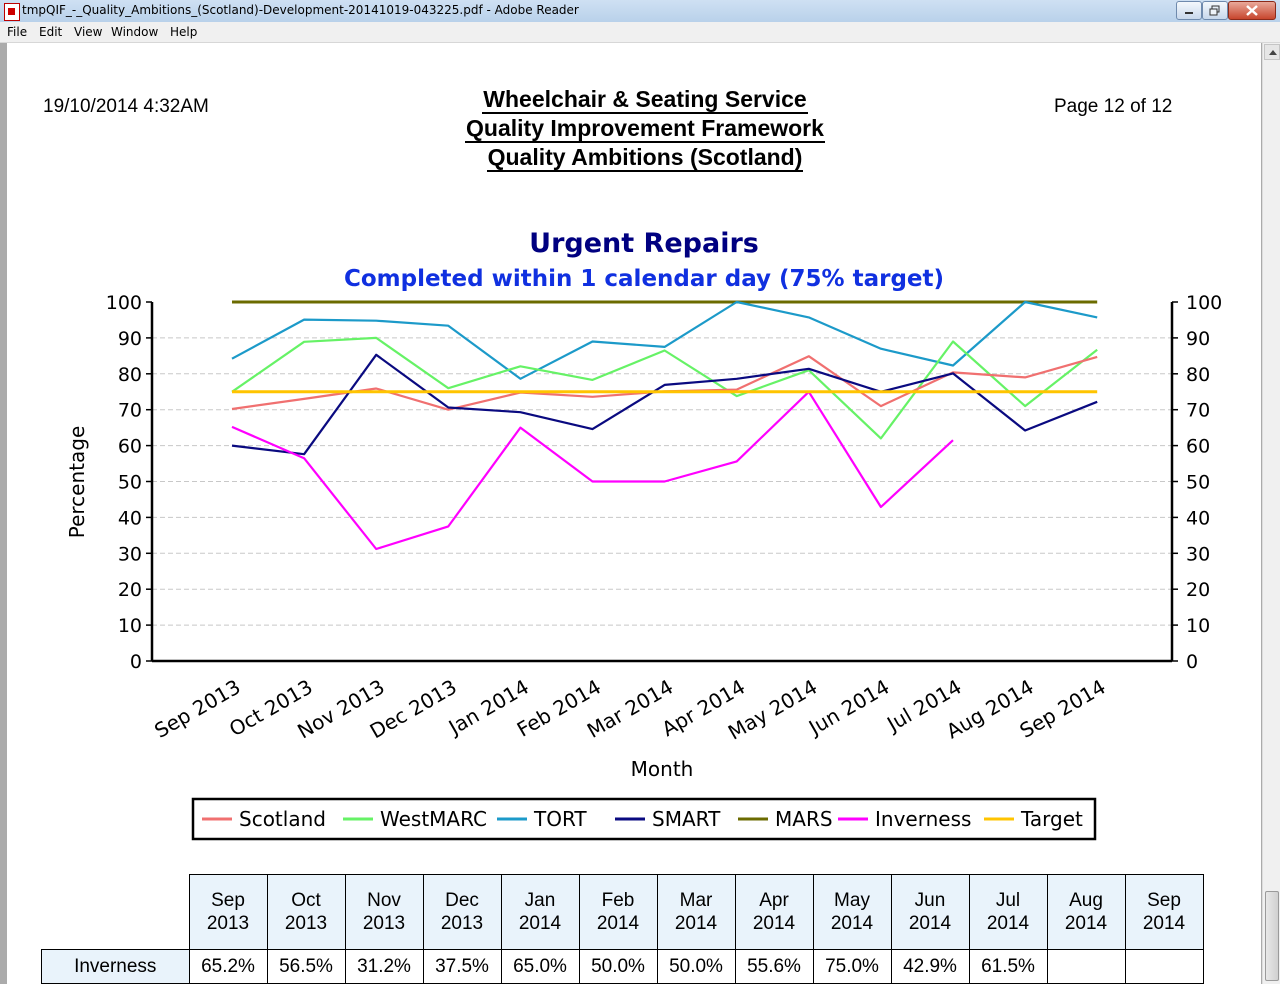 Image resolution: width=1280 pixels, height=984 pixels. I want to click on scrollbar-thumb, so click(1272, 936).